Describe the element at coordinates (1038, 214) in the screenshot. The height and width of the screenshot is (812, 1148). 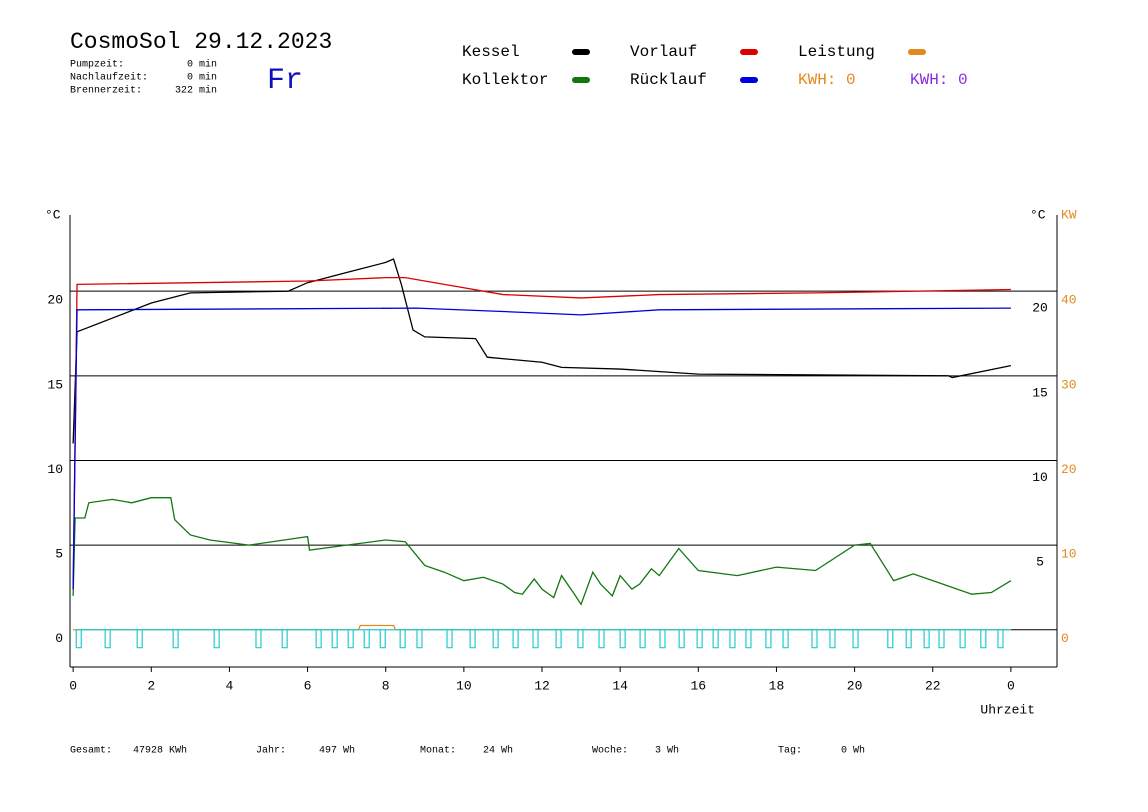
I see `y-unit-right: °C` at that location.